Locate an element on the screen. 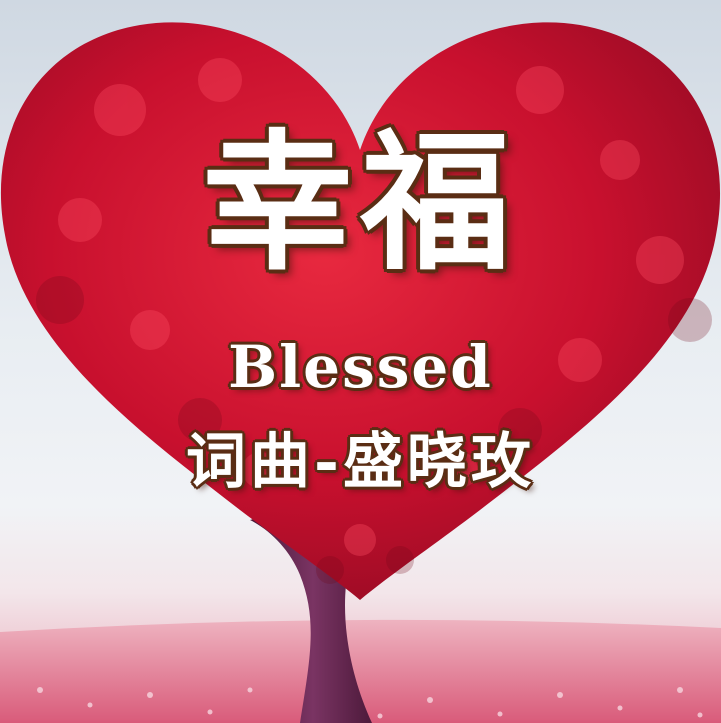  songwriter-credit: 词曲-盛晓玫 is located at coordinates (360, 462).